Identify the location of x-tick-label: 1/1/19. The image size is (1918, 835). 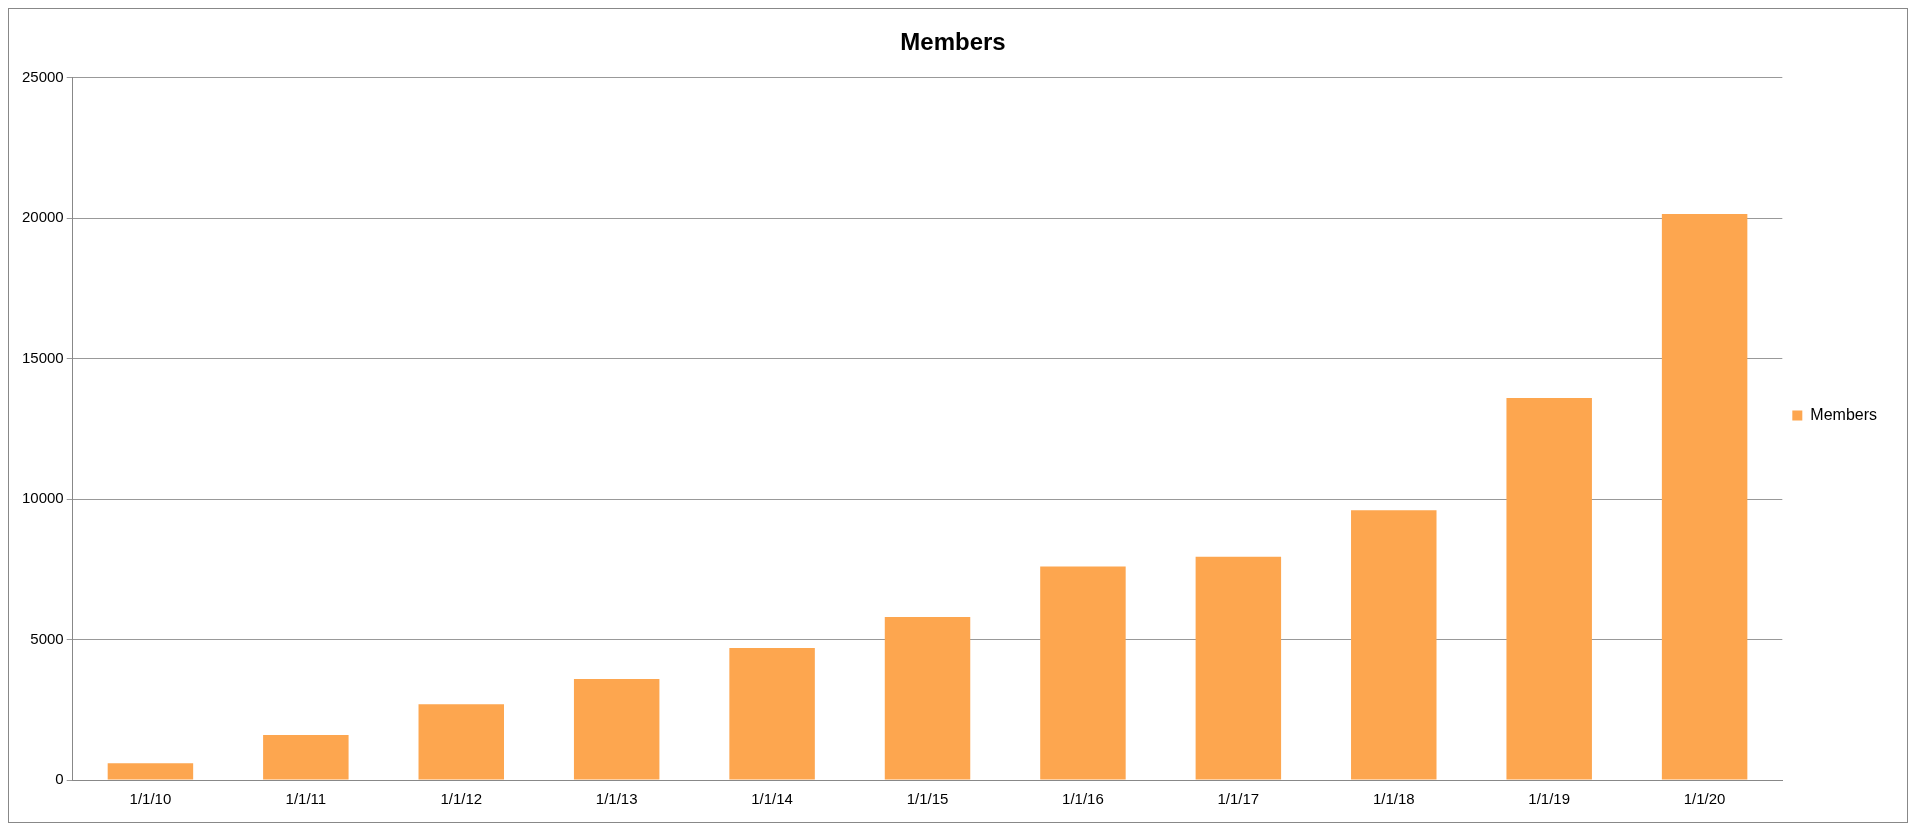
(1549, 799).